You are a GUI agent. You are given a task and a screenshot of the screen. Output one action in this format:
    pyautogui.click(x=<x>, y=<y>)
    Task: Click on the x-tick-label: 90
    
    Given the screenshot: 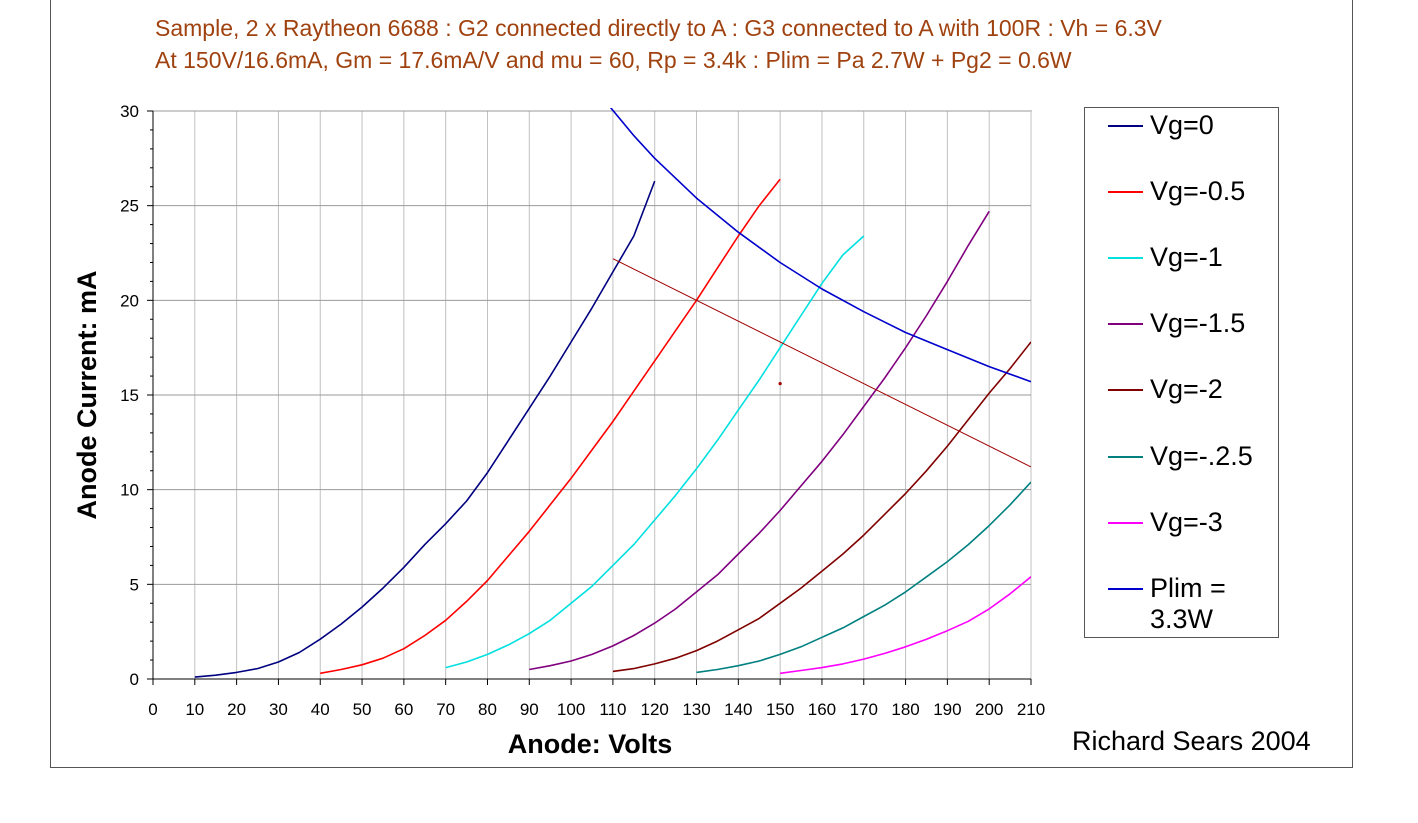 What is the action you would take?
    pyautogui.click(x=529, y=709)
    